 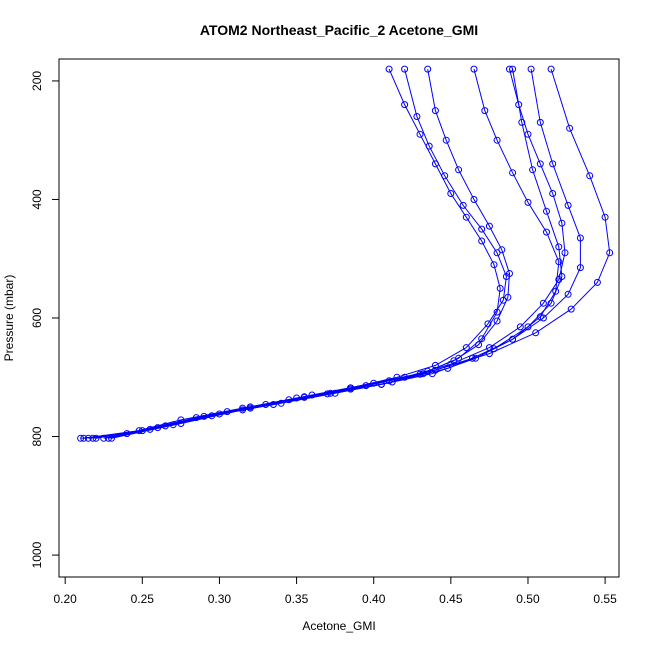 I want to click on y-tick-label: 1000, so click(x=37, y=554).